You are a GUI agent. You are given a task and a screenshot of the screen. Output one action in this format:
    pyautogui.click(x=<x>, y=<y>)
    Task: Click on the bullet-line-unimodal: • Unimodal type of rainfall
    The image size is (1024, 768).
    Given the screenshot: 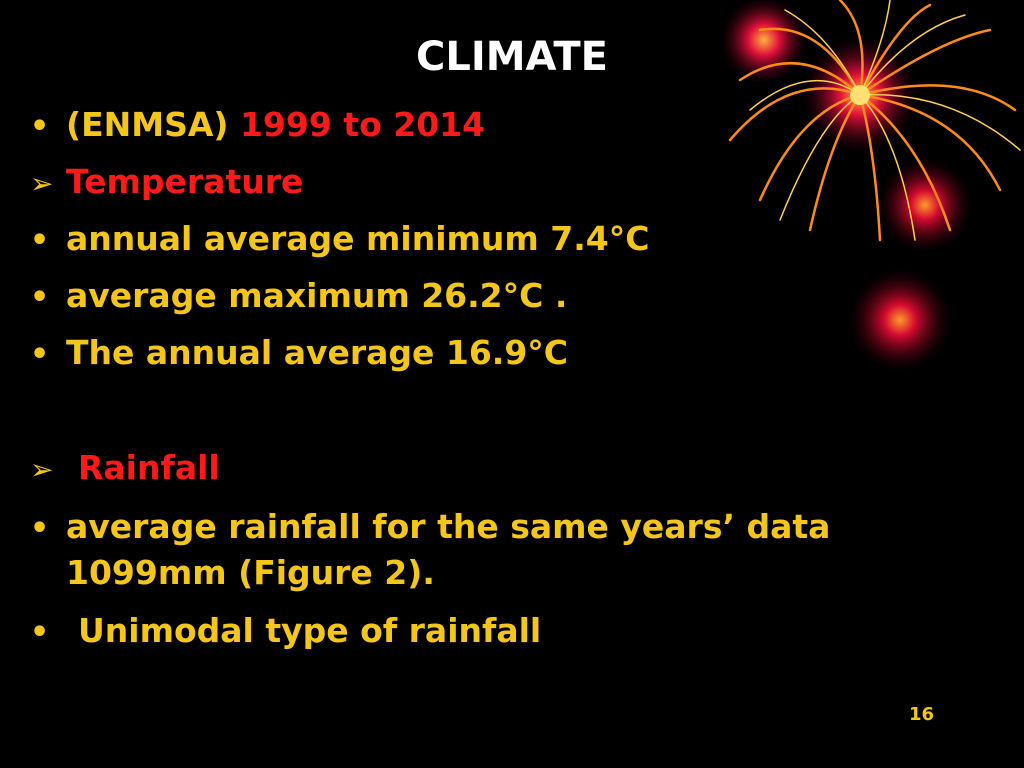 What is the action you would take?
    pyautogui.click(x=285, y=632)
    